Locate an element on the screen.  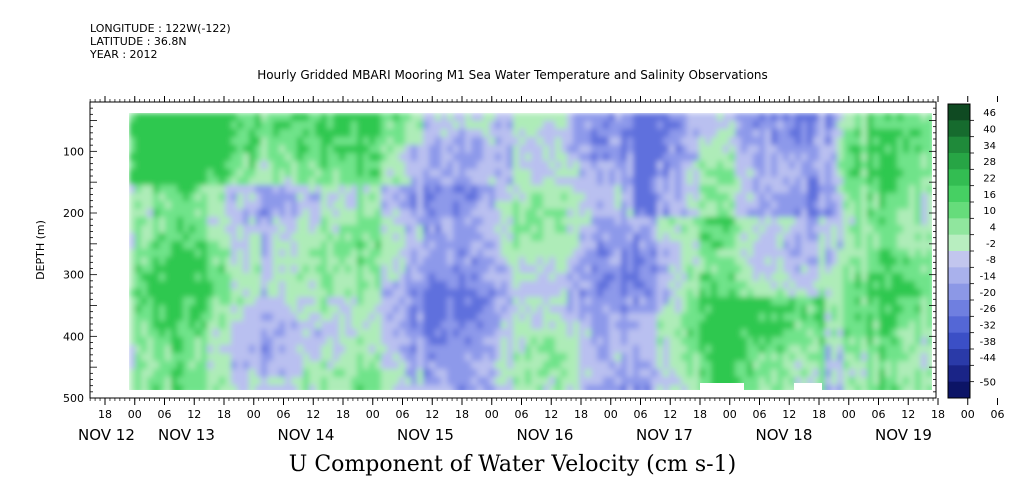
x-date-label: NOV 18 is located at coordinates (784, 435).